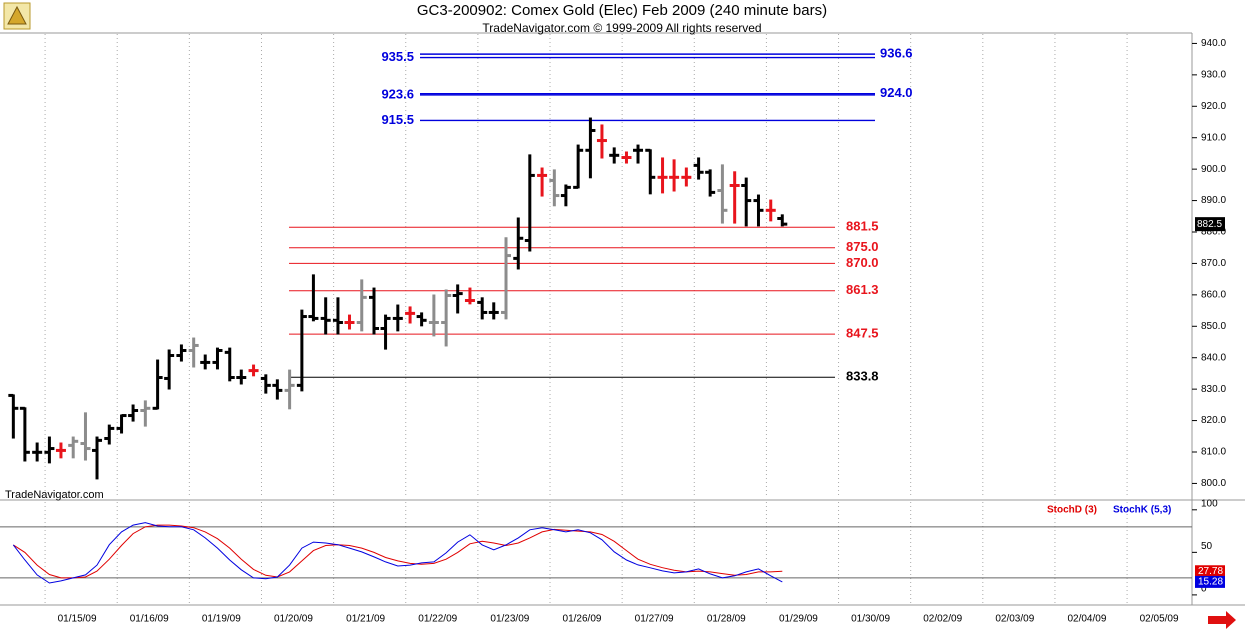 This screenshot has width=1245, height=631. Describe the element at coordinates (1014, 619) in the screenshot. I see `x-tick-label: 02/03/09` at that location.